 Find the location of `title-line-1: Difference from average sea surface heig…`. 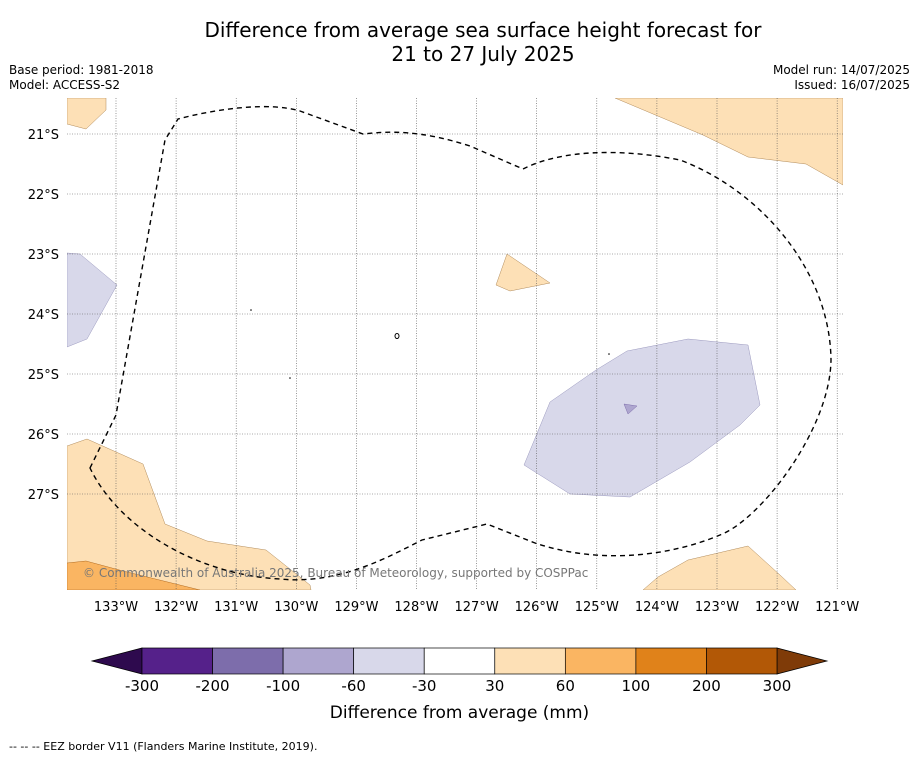

title-line-1: Difference from average sea surface heig… is located at coordinates (483, 30).